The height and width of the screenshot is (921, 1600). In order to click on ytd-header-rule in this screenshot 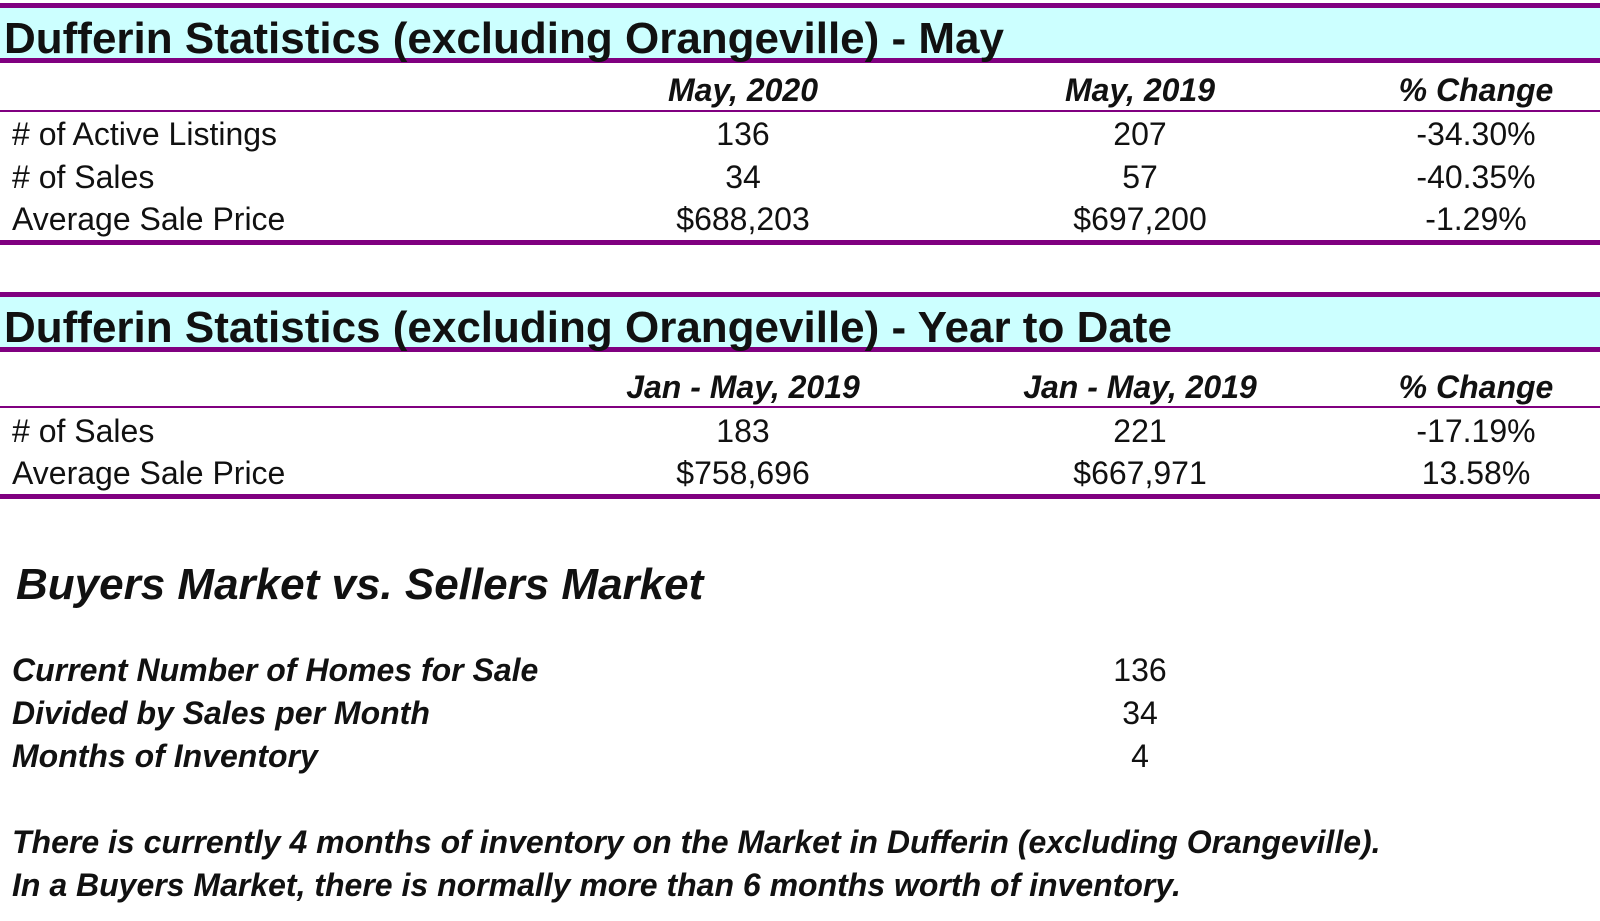, I will do `click(800, 407)`.